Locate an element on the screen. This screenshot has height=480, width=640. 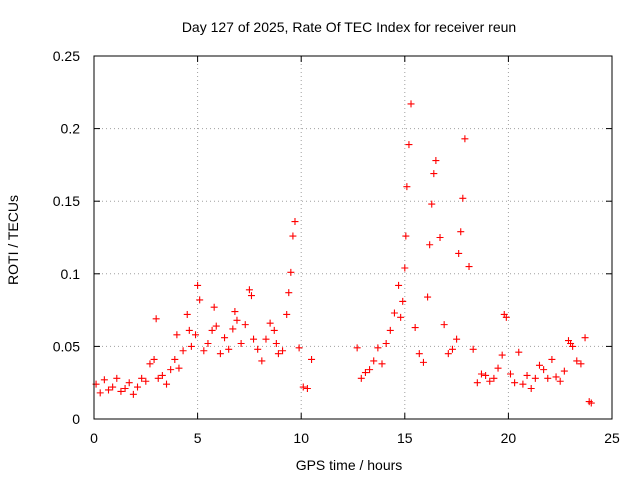
x-axis-label: GPS time / hours is located at coordinates (349, 465).